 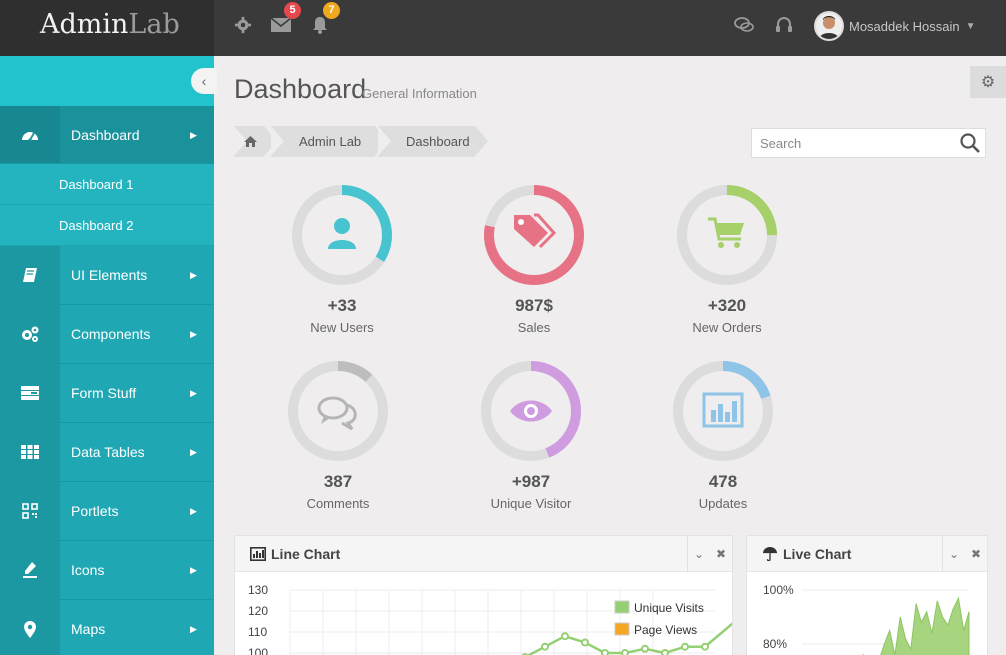 I want to click on envelope-icon: 5, so click(x=285, y=19).